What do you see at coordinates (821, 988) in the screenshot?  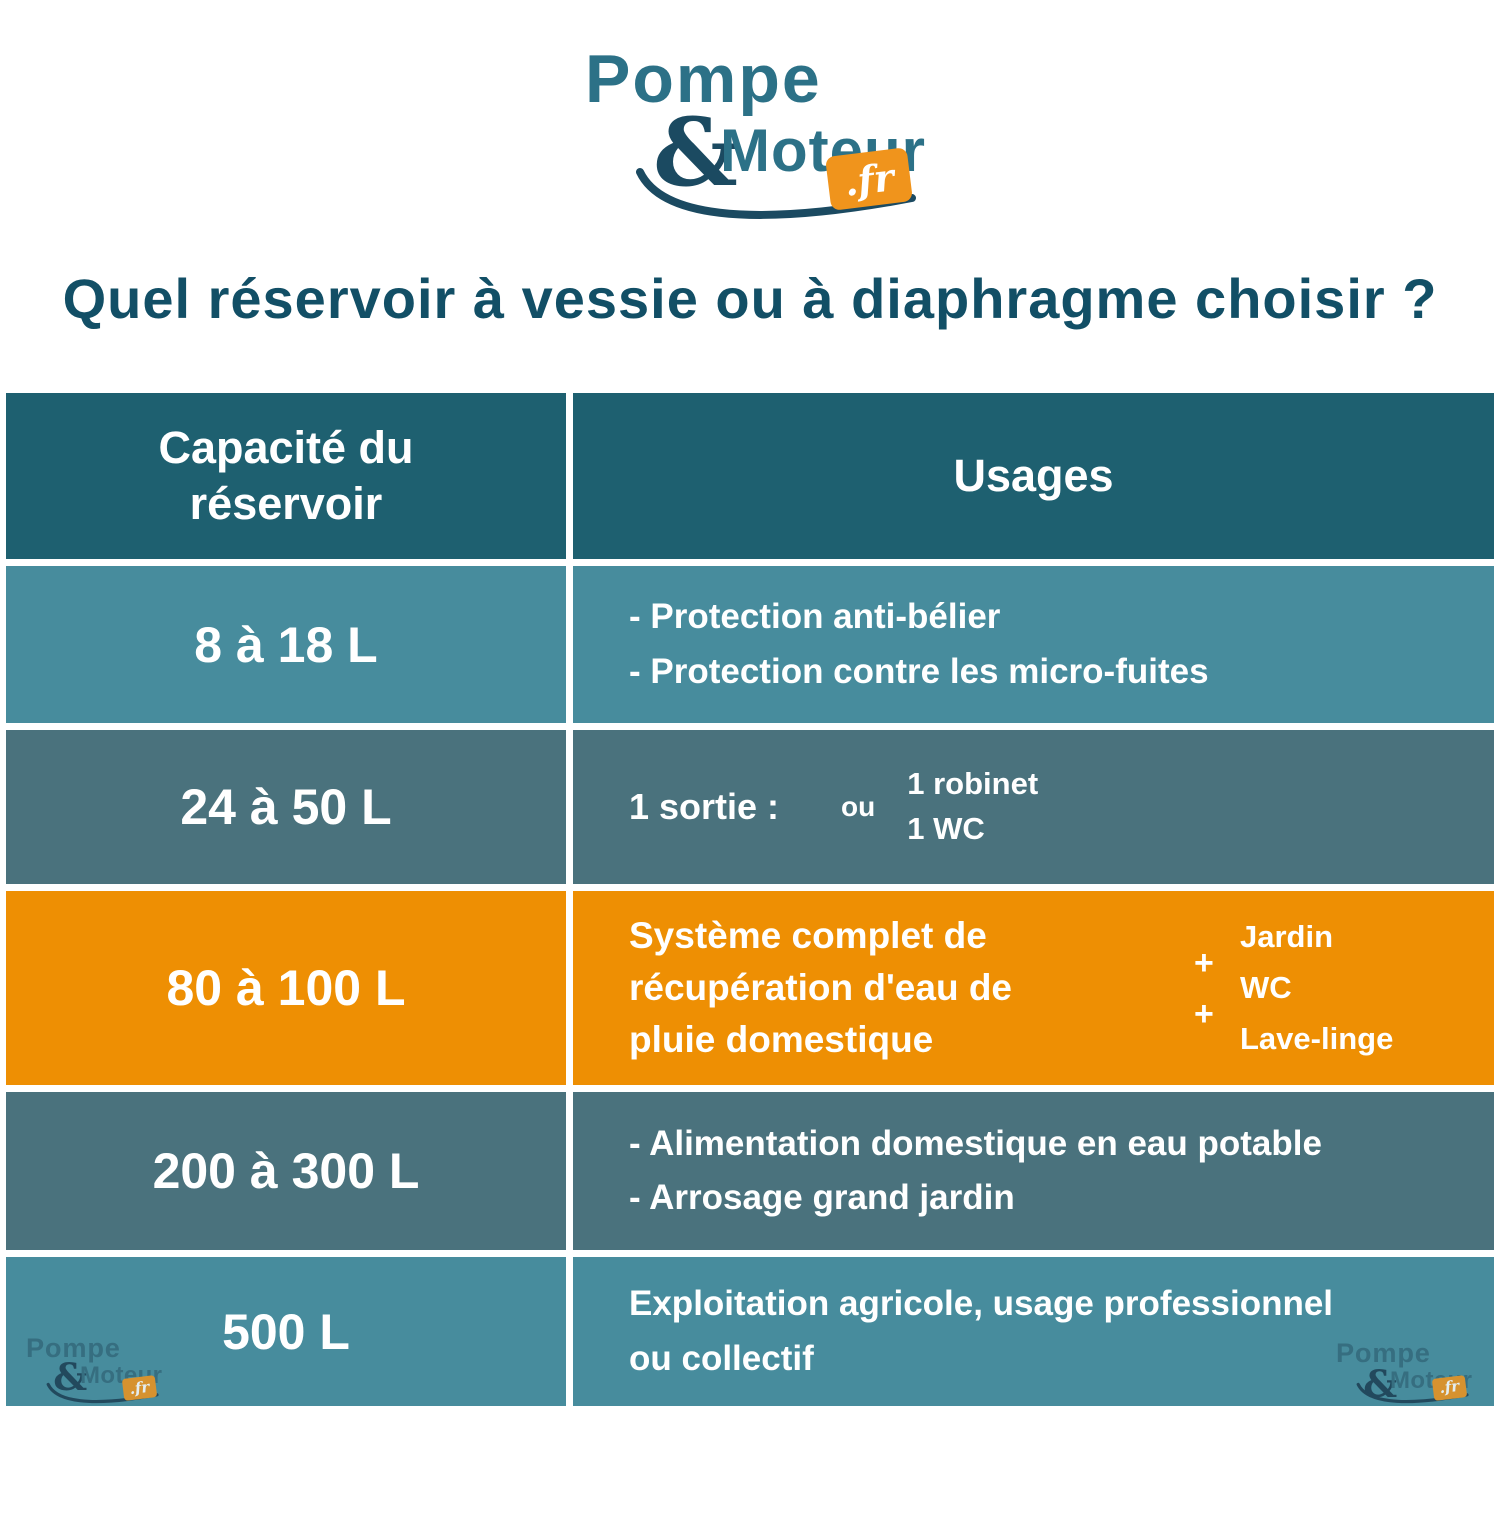 I see `desc-line: récupération d'eau de` at bounding box center [821, 988].